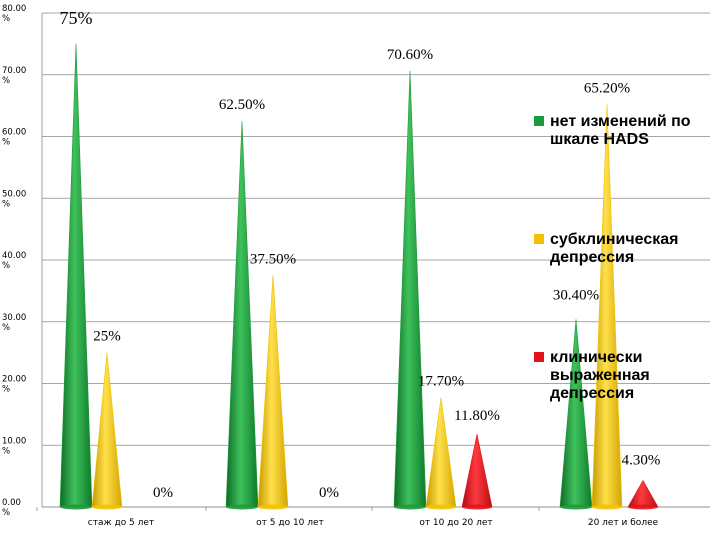 The width and height of the screenshot is (720, 540). I want to click on y-tick-label: 40.00, so click(14, 256).